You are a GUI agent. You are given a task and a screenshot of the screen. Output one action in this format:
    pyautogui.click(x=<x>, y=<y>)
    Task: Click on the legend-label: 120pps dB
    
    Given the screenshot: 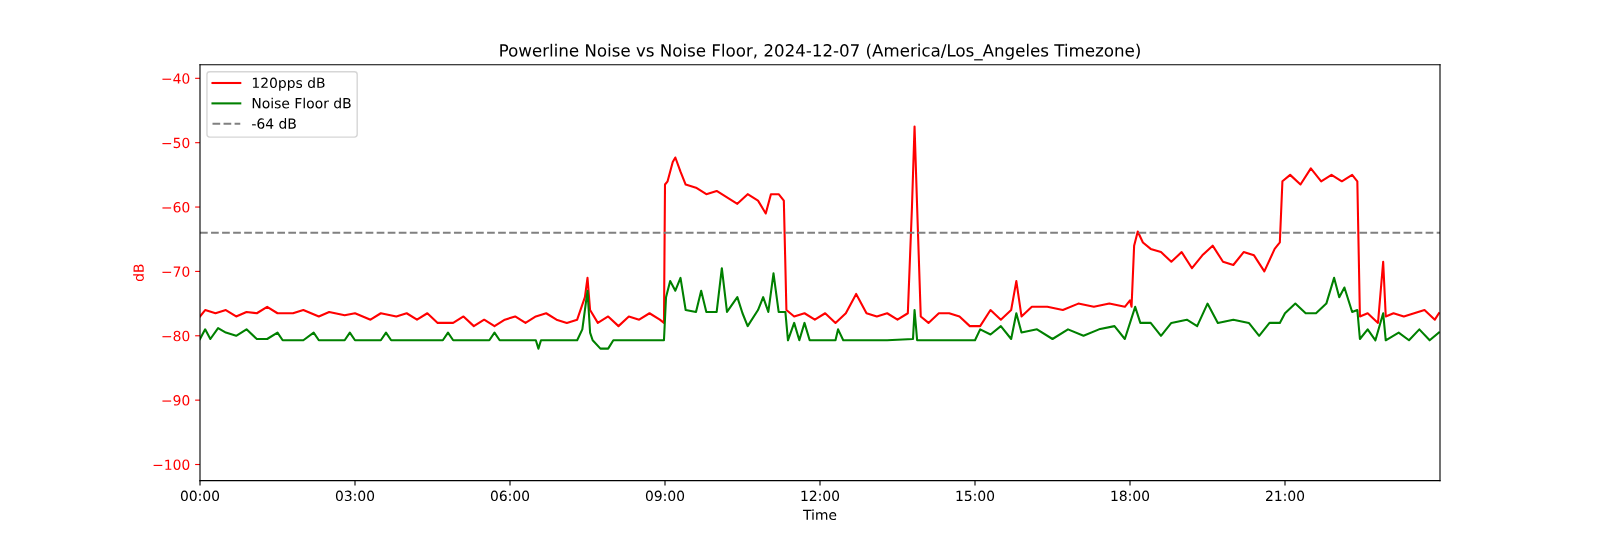 What is the action you would take?
    pyautogui.click(x=288, y=84)
    